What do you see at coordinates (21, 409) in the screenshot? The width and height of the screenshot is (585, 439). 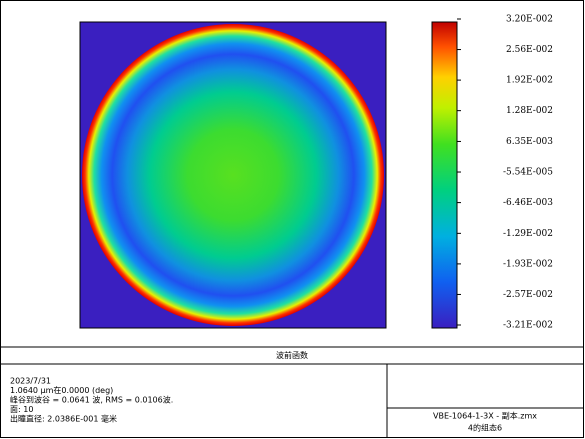 I see `info-line: 面: 10` at bounding box center [21, 409].